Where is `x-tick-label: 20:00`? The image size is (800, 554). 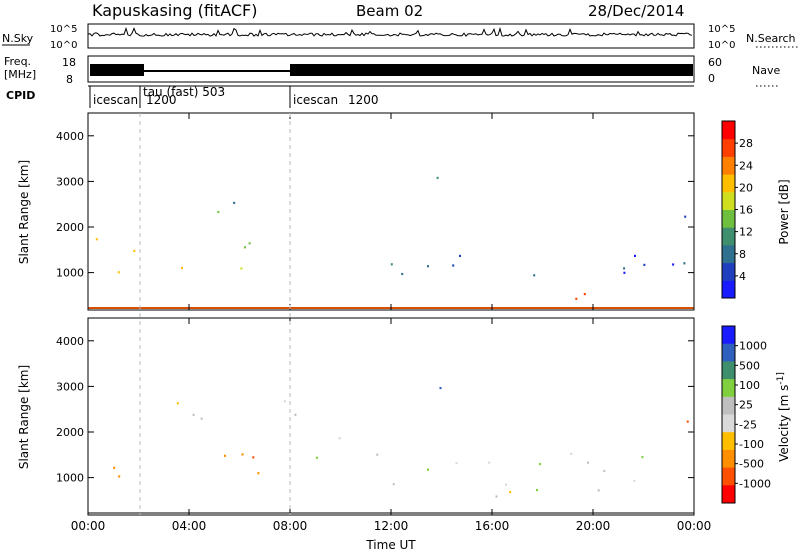 x-tick-label: 20:00 is located at coordinates (593, 526).